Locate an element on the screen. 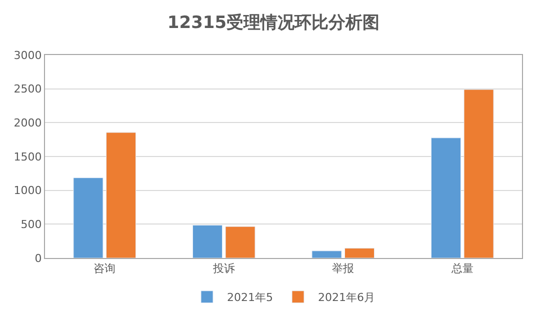  y-tick-label: 1500 is located at coordinates (28, 157).